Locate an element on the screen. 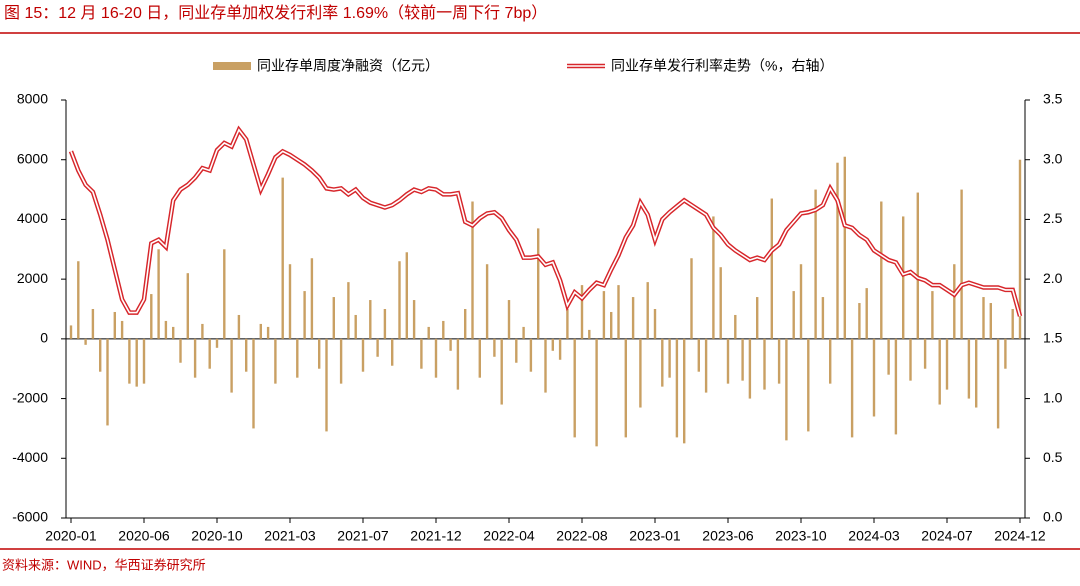  y-tick-label: -4000 is located at coordinates (30, 457).